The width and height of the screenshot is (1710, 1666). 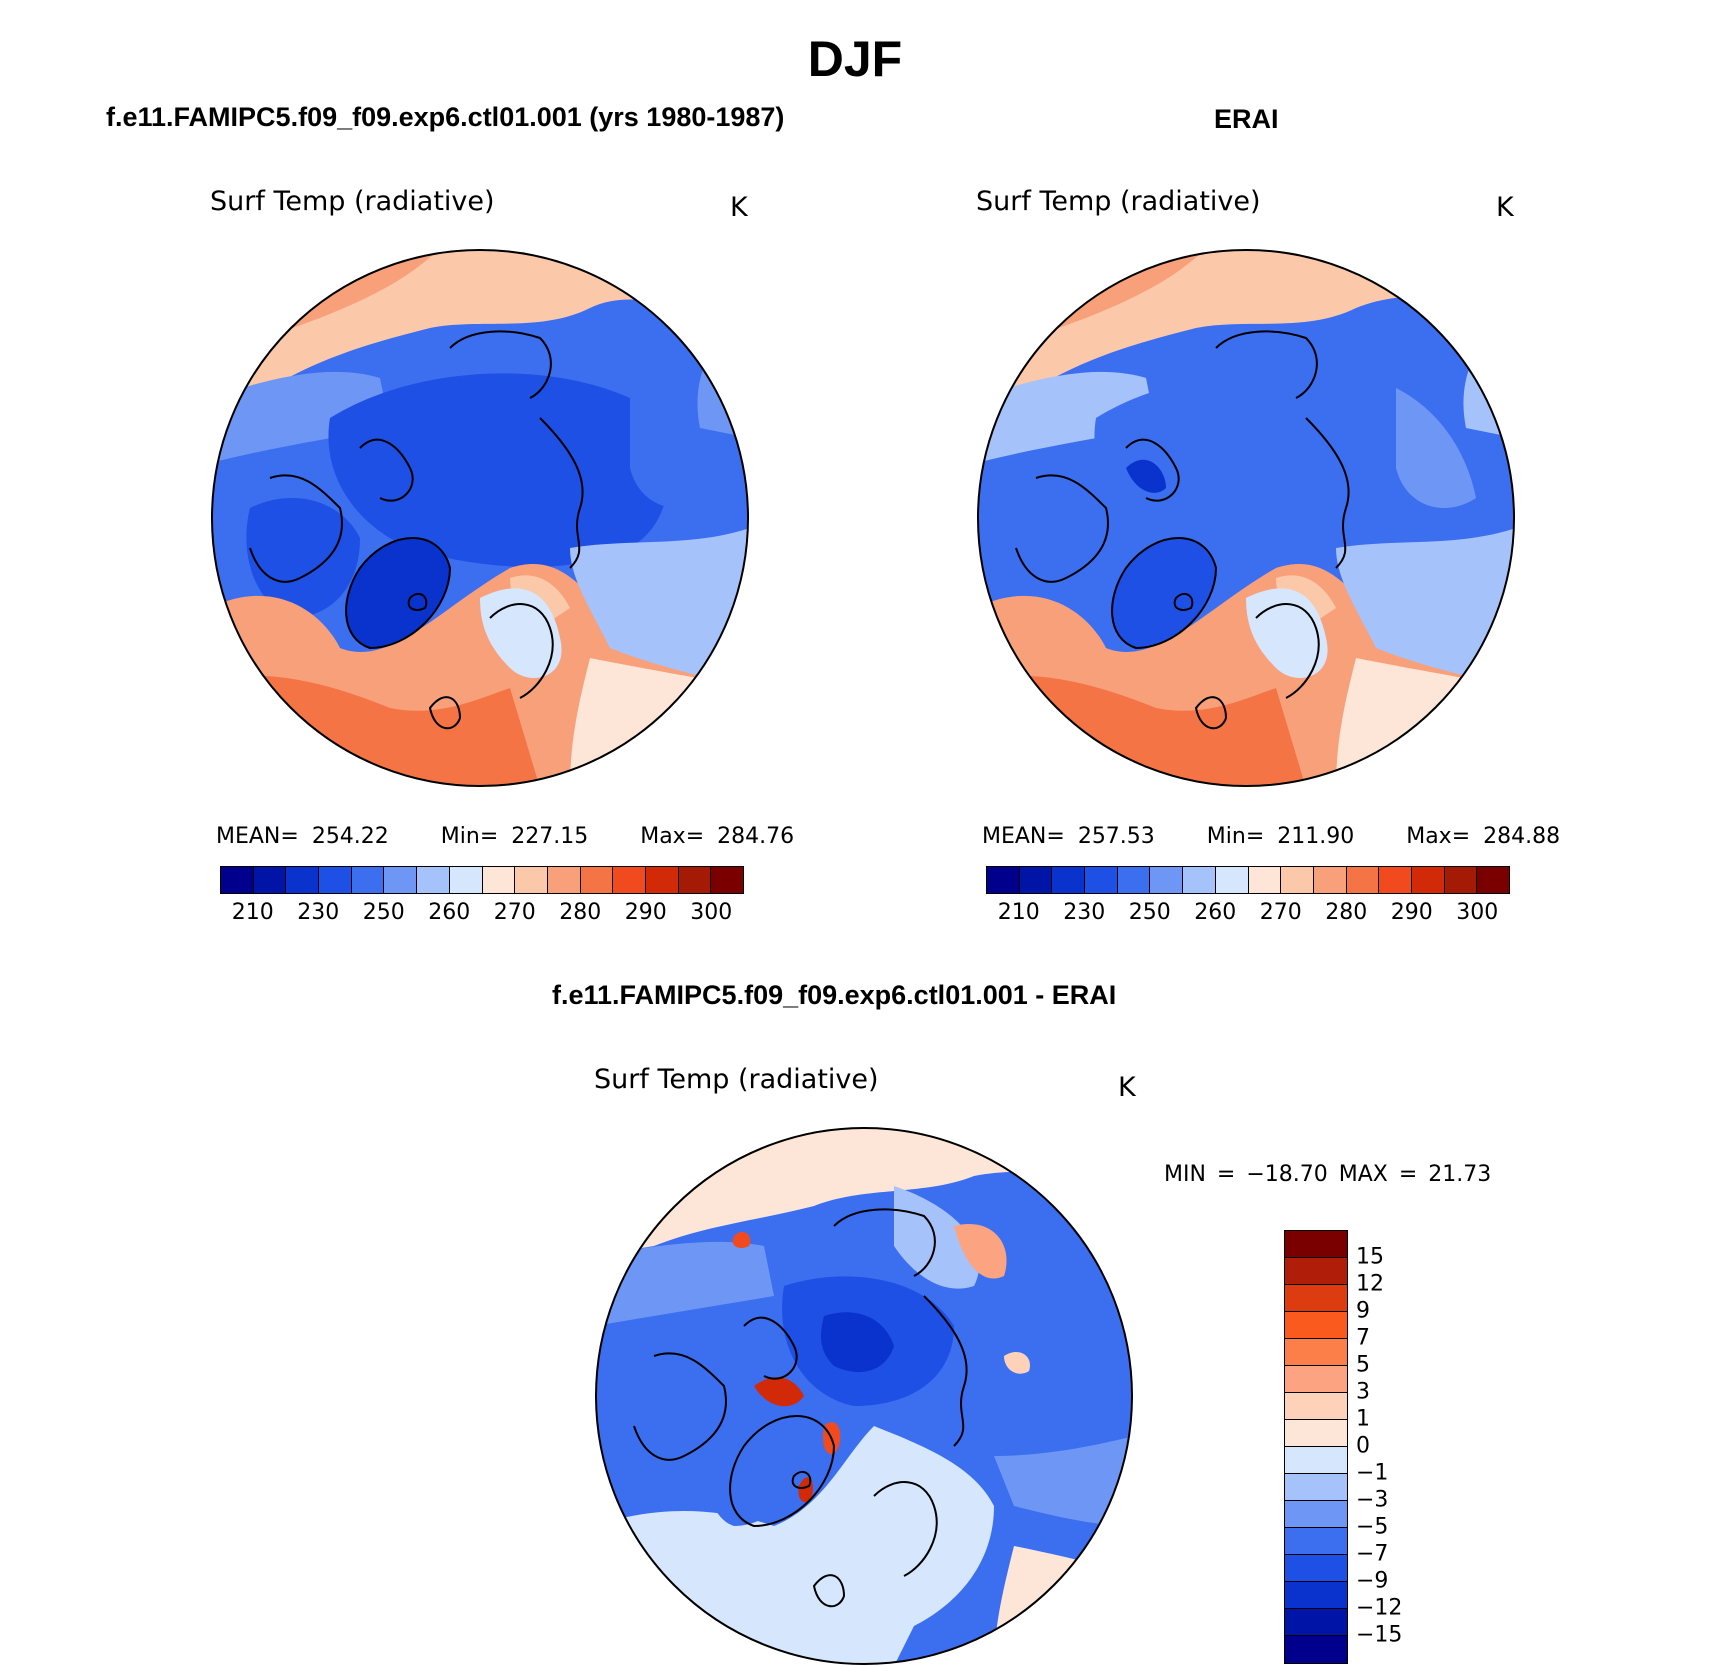 What do you see at coordinates (736, 1079) in the screenshot?
I see `diff-panel-variable-label: Surf Temp (radiative)` at bounding box center [736, 1079].